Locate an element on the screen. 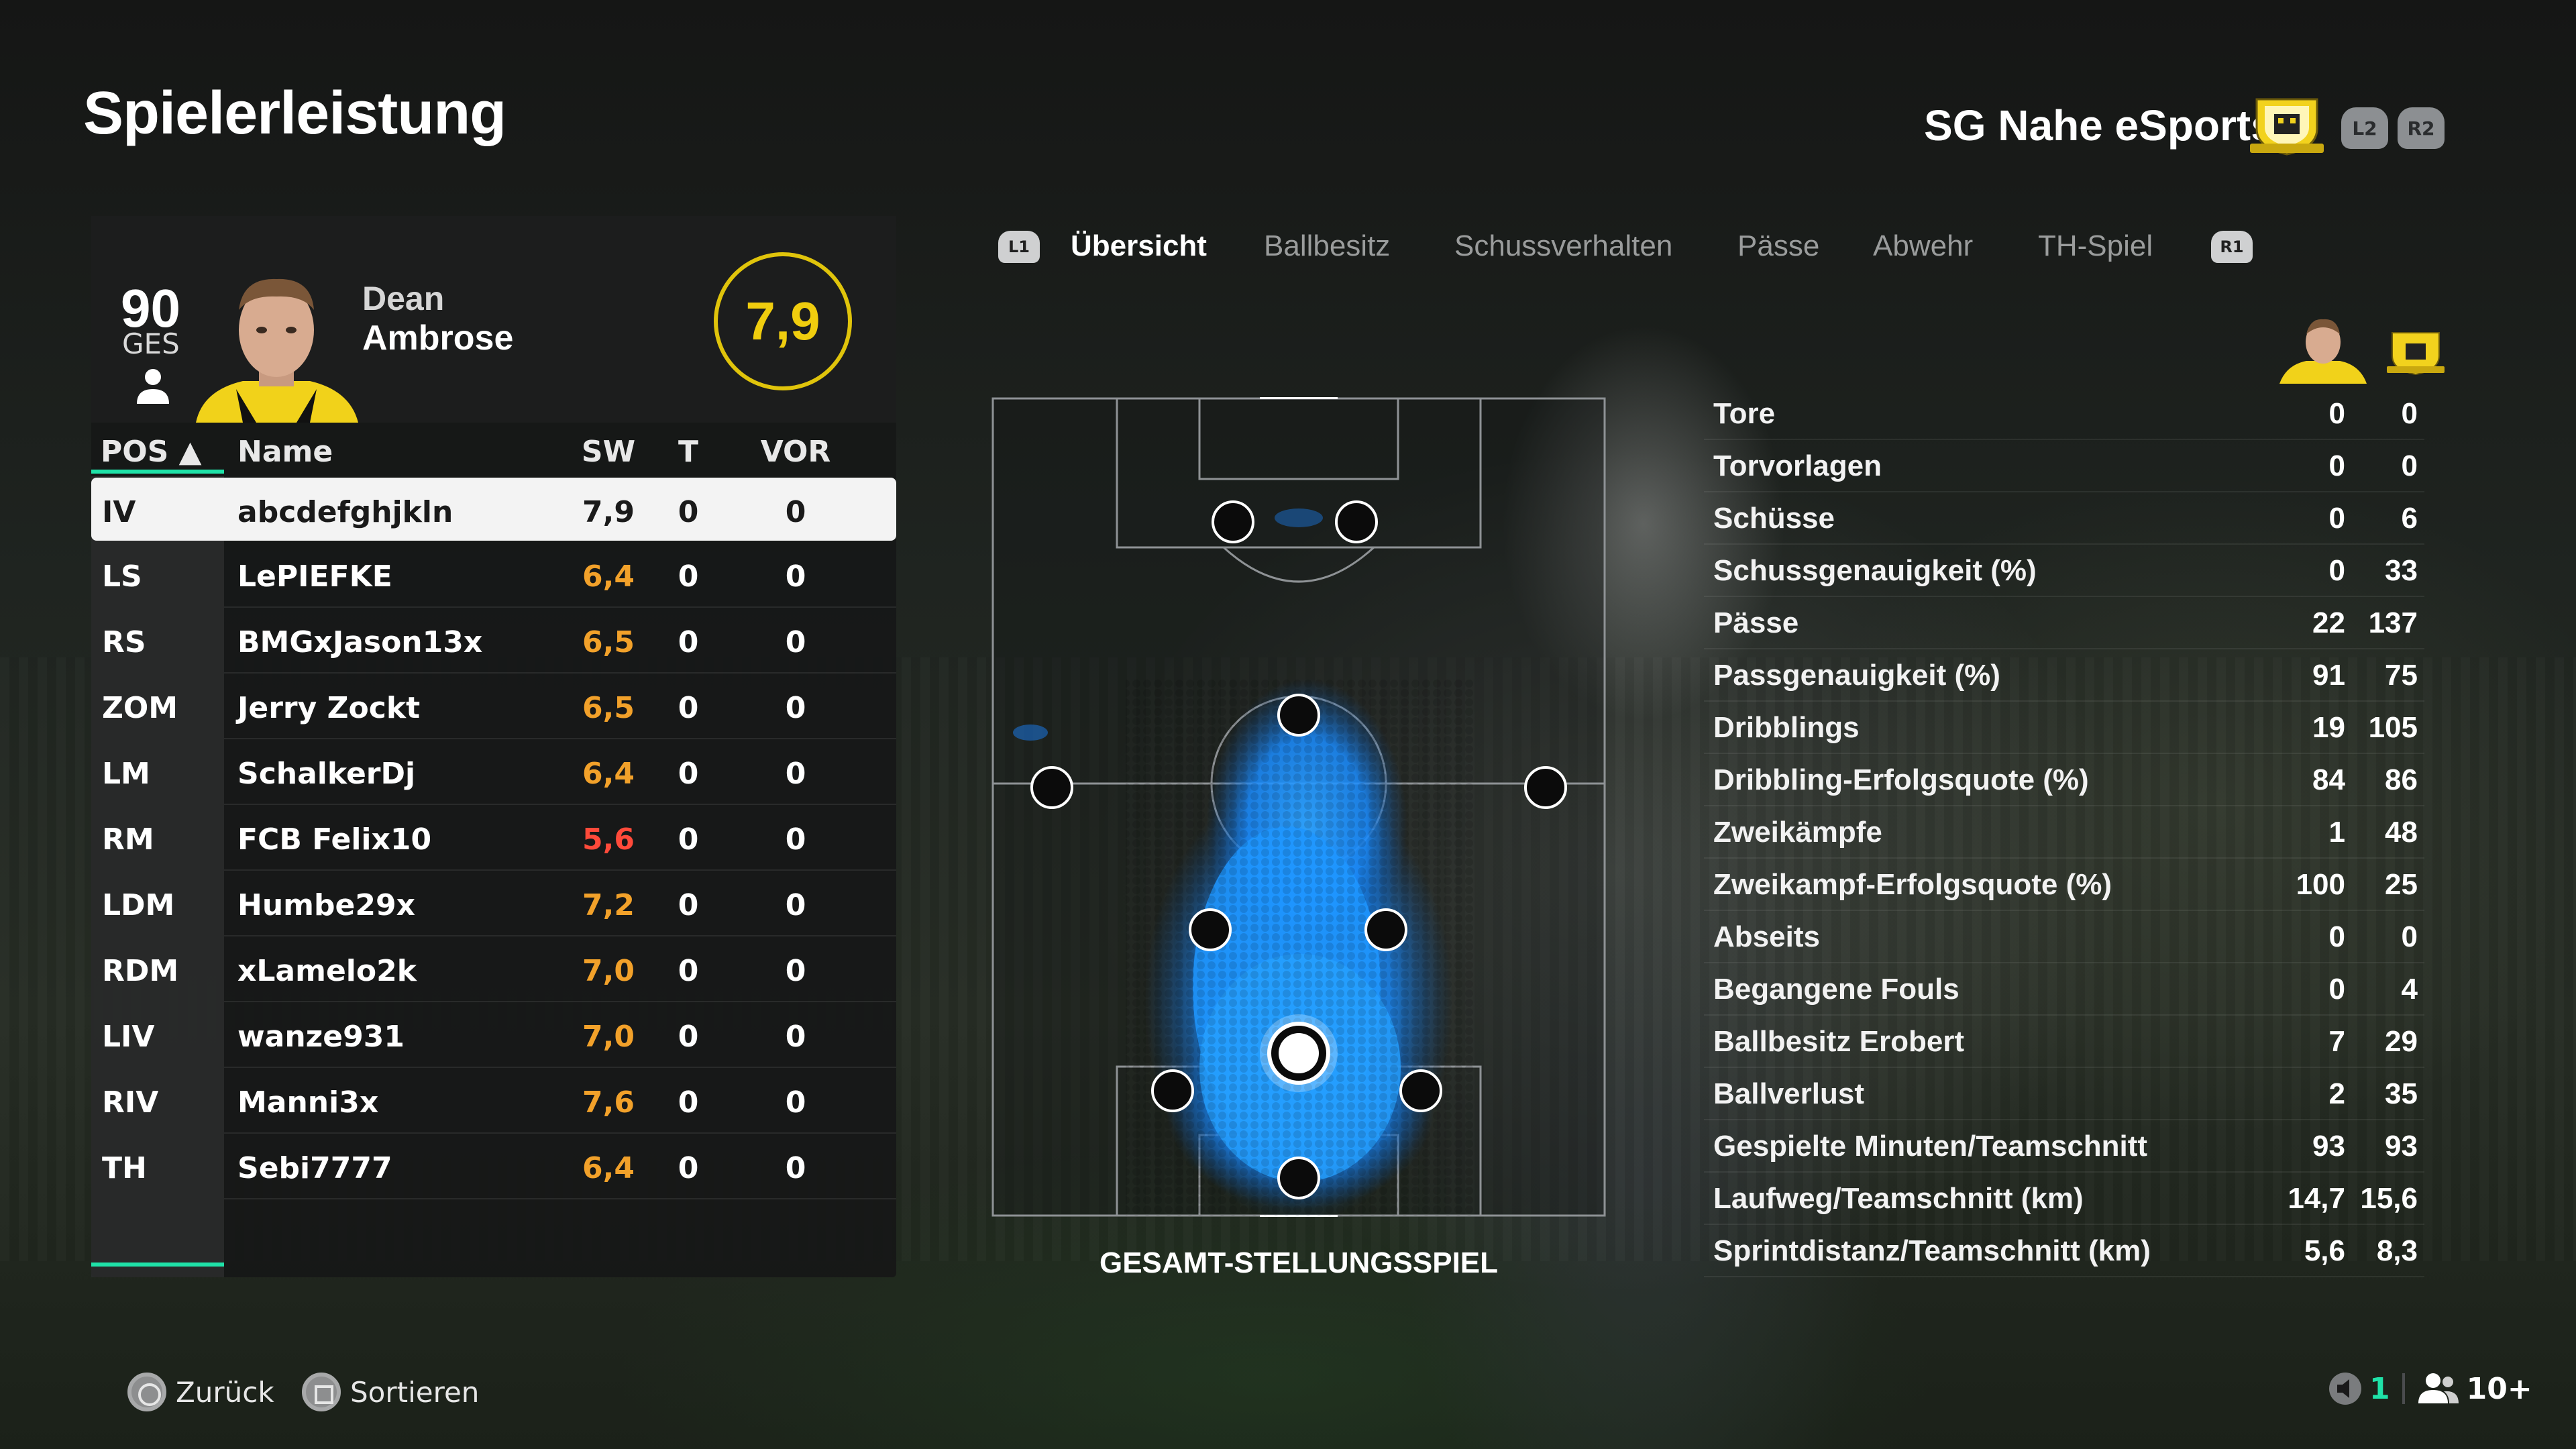  players-count: 10+ is located at coordinates (2499, 1388).